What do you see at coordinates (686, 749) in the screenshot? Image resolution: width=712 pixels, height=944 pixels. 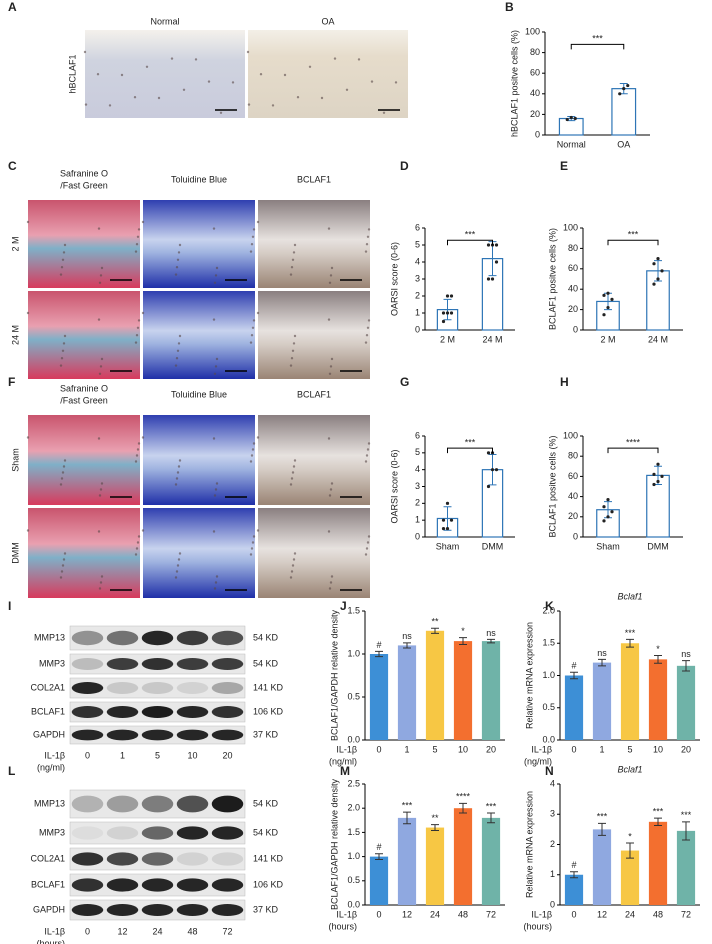 I see `x-tick-label: 20` at bounding box center [686, 749].